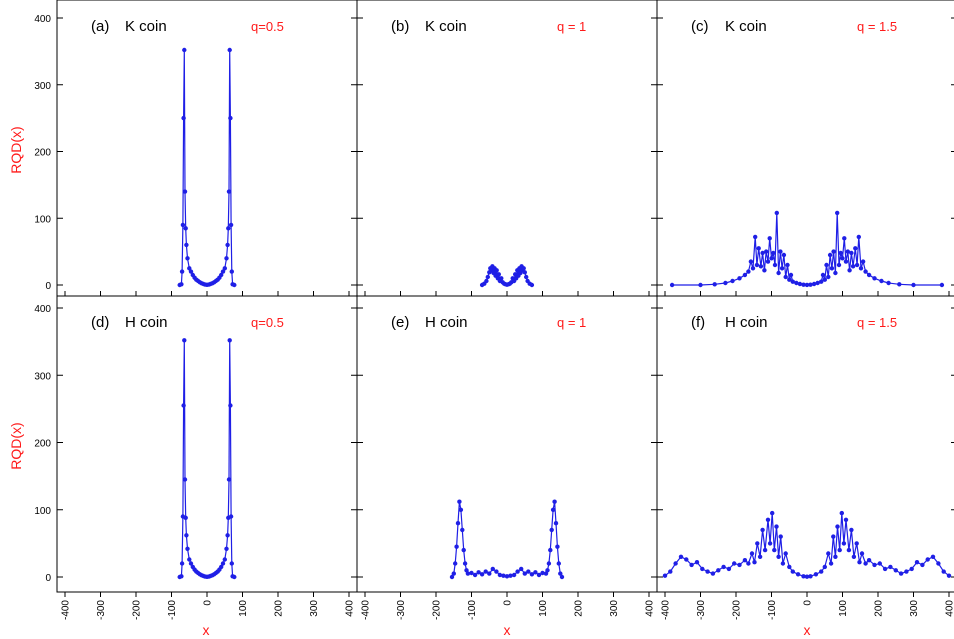 This screenshot has width=954, height=639. Describe the element at coordinates (350, 608) in the screenshot. I see `x-tick-label: 400` at that location.